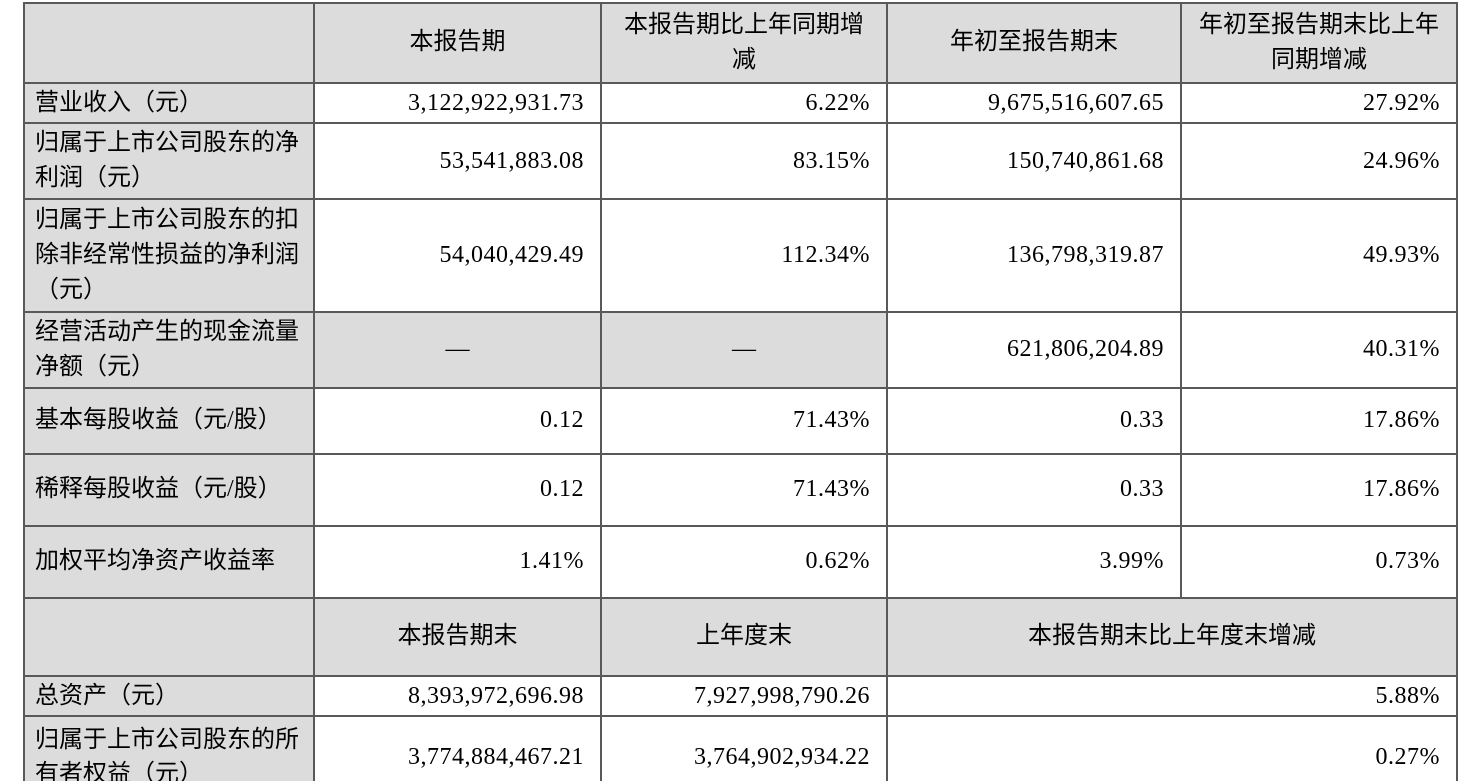 The image size is (1479, 781). I want to click on header-prev-year-end: 上年度末, so click(744, 636).